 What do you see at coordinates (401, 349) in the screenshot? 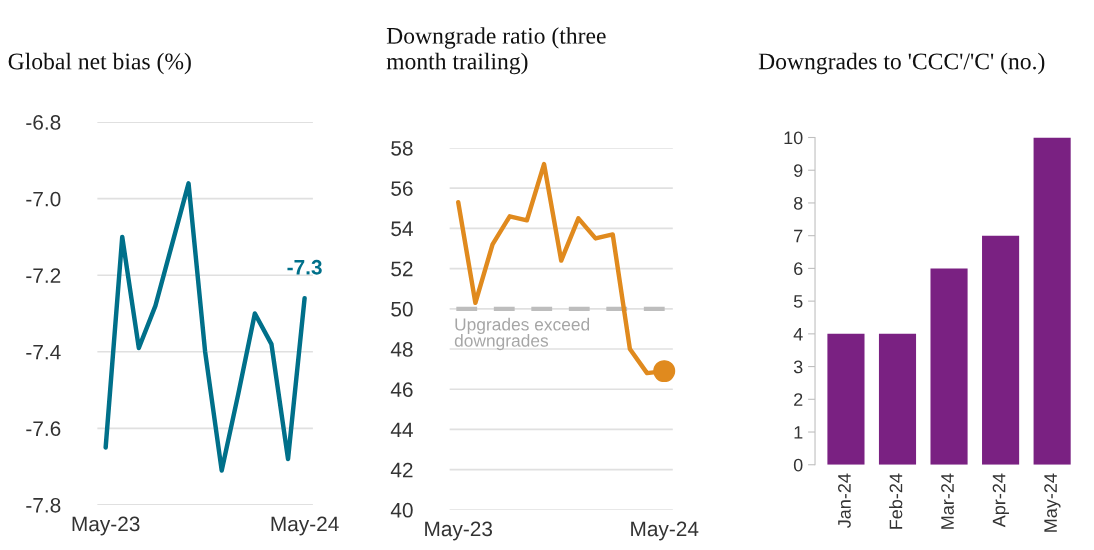
I see `y-tick-label: 48` at bounding box center [401, 349].